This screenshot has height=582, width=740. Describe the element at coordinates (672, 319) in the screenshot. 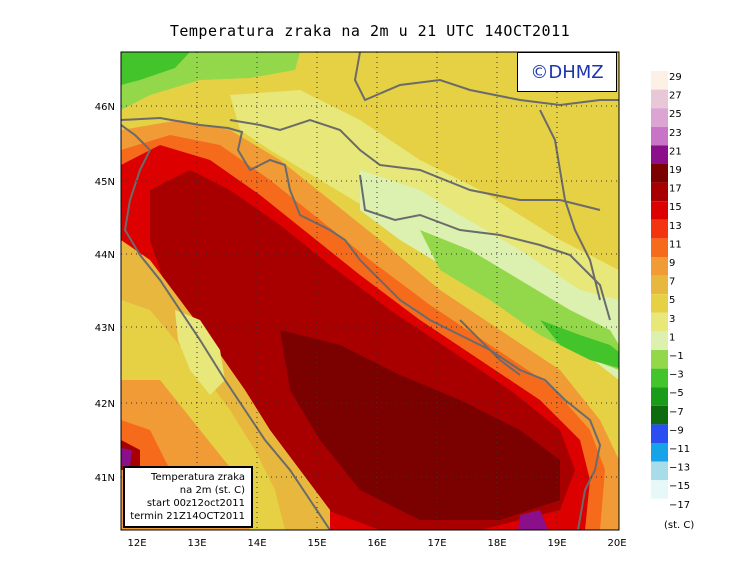

I see `legend-label: 3` at that location.